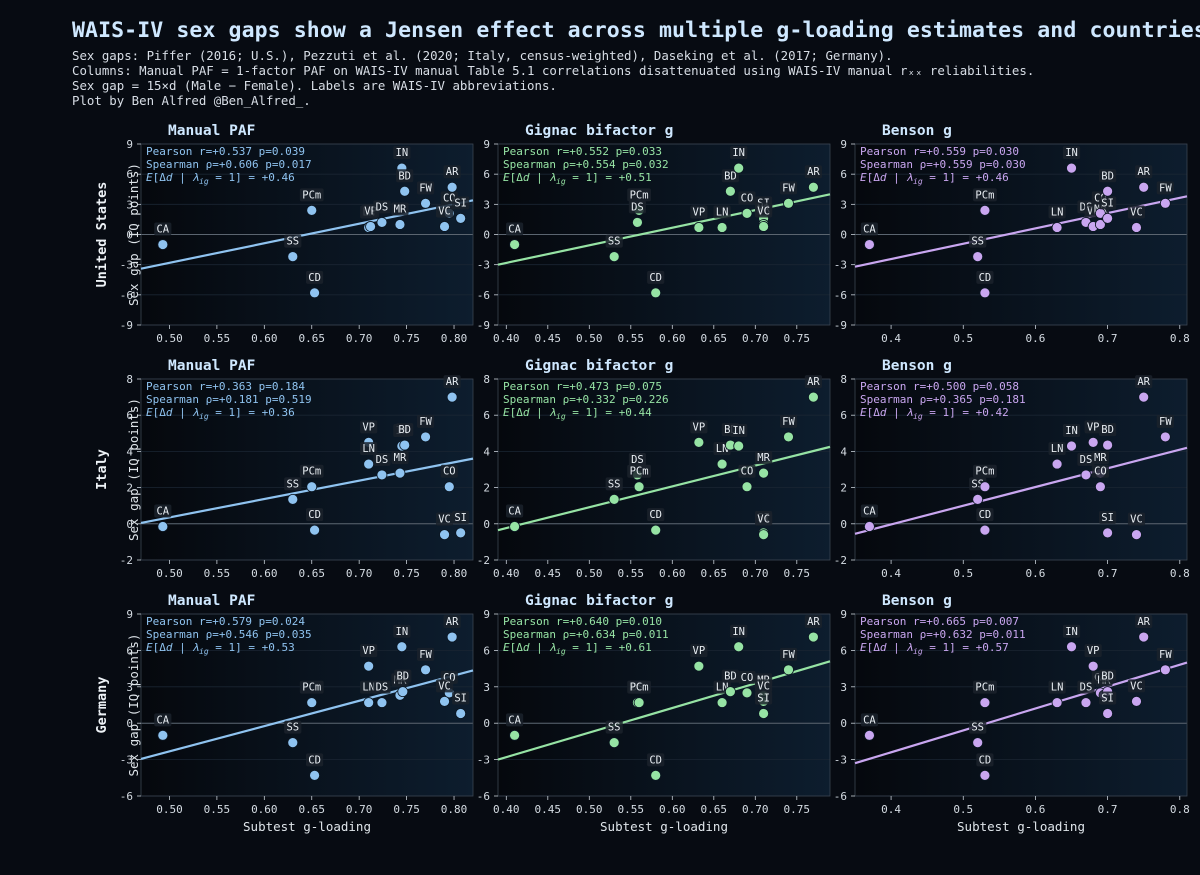 The height and width of the screenshot is (875, 1200). I want to click on y-tick-label: 9, so click(486, 614).